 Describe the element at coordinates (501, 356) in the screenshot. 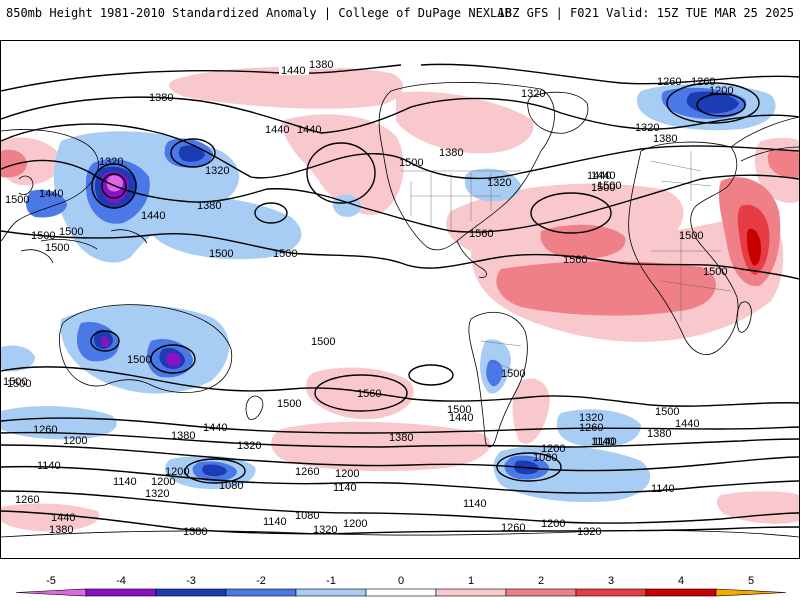

I see `border-south-america` at that location.